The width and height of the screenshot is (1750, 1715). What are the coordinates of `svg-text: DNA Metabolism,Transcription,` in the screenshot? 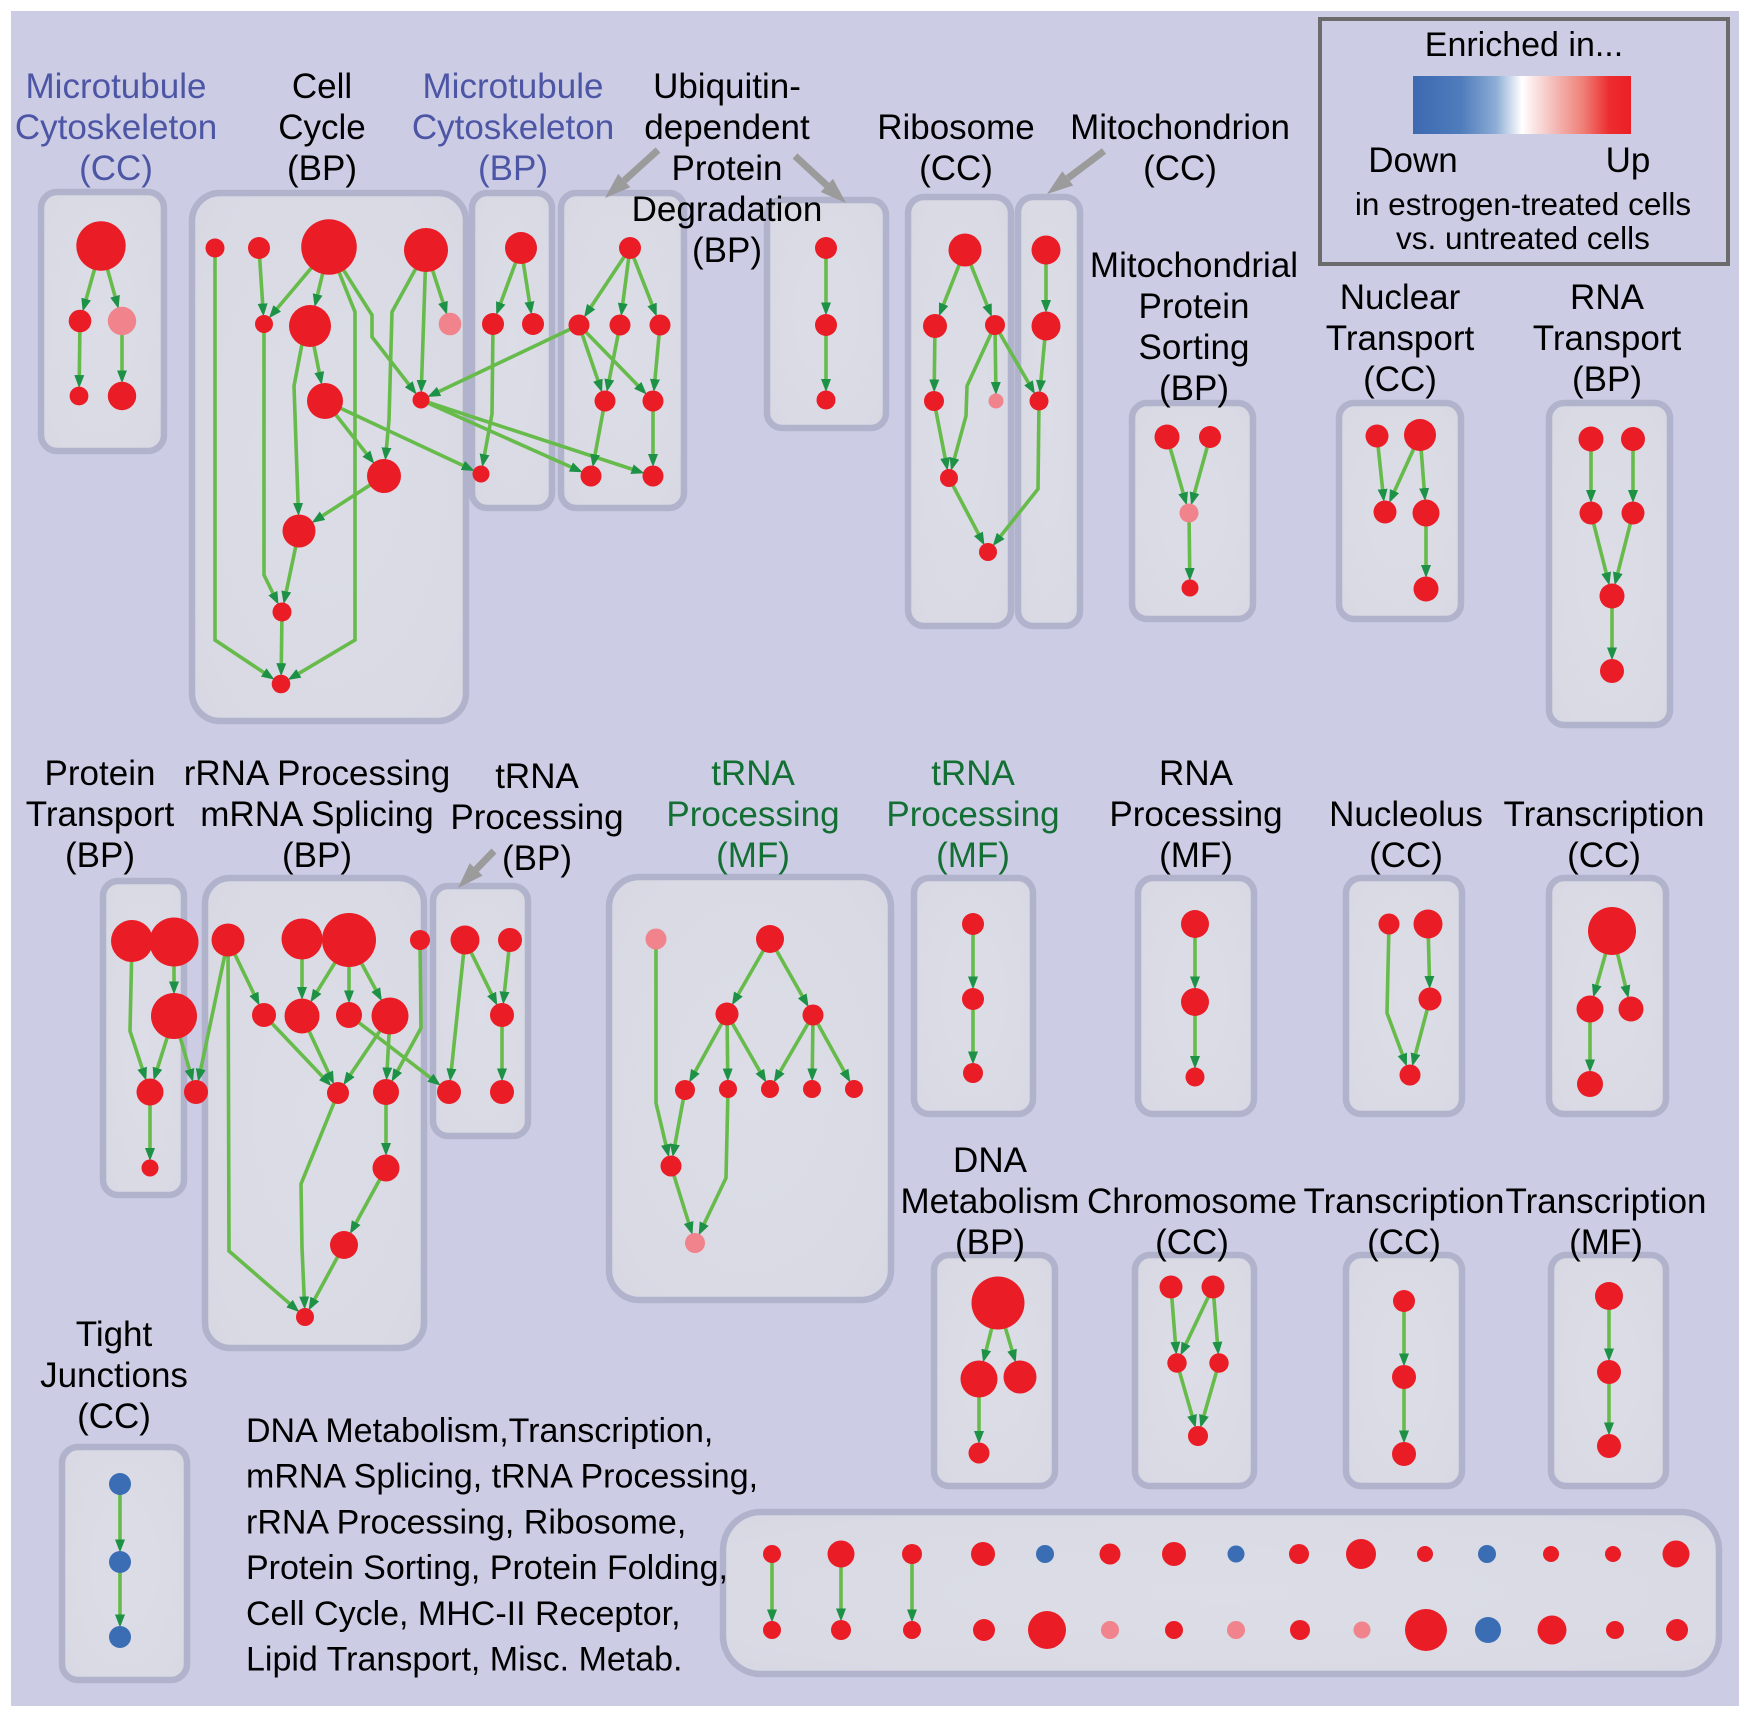 It's located at (479, 1431).